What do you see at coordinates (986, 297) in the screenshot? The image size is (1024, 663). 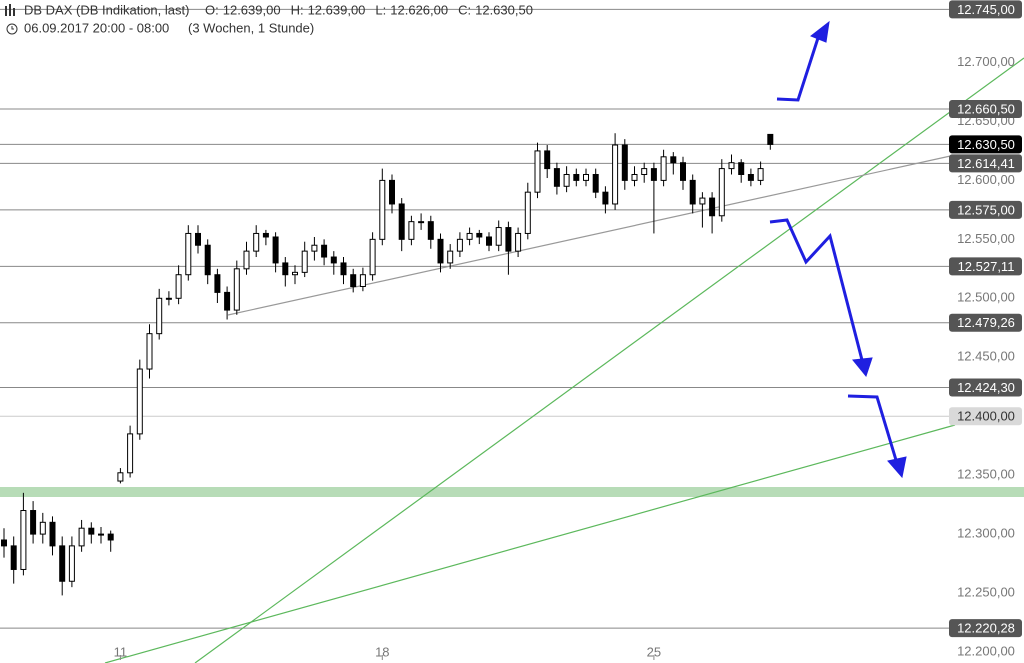 I see `y-tick-label: 12.500,00` at bounding box center [986, 297].